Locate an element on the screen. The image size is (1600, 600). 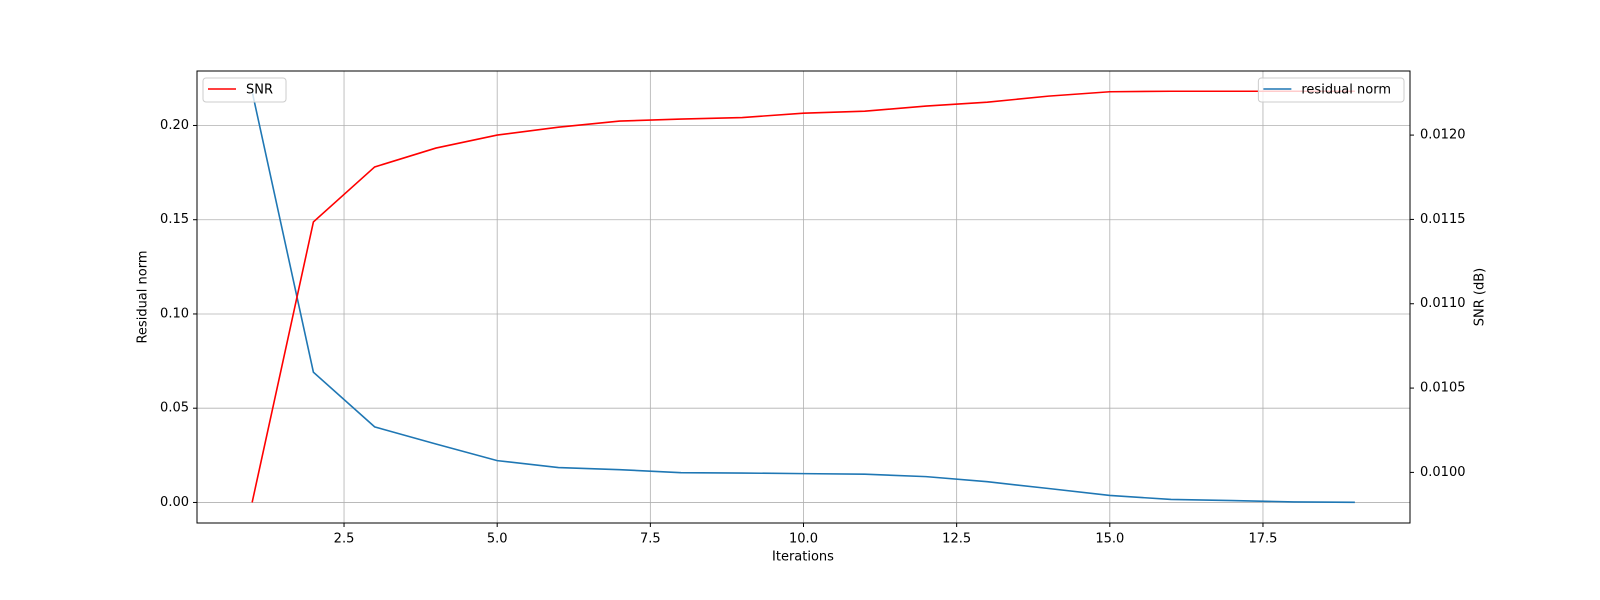
x-tick-label: 10.0 is located at coordinates (803, 539).